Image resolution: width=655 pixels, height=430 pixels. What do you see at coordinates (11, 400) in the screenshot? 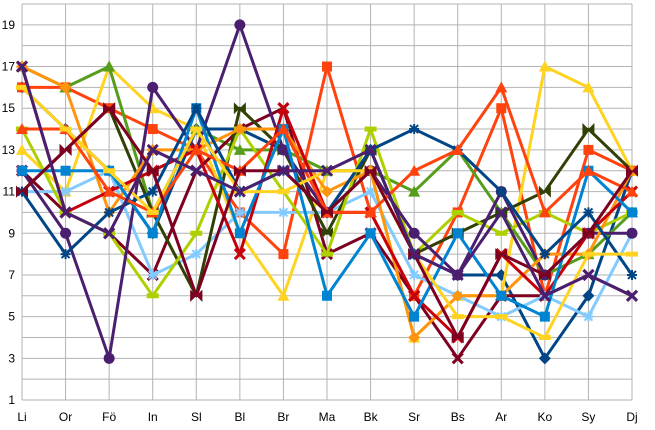
I see `y-tick-label: 1` at bounding box center [11, 400].